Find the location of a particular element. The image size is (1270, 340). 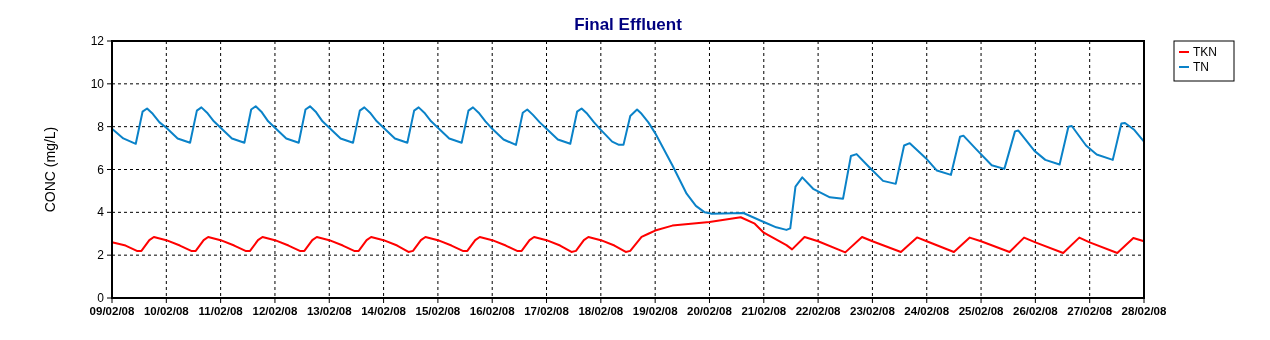

x-tick-label: 24/02/08 is located at coordinates (927, 311).